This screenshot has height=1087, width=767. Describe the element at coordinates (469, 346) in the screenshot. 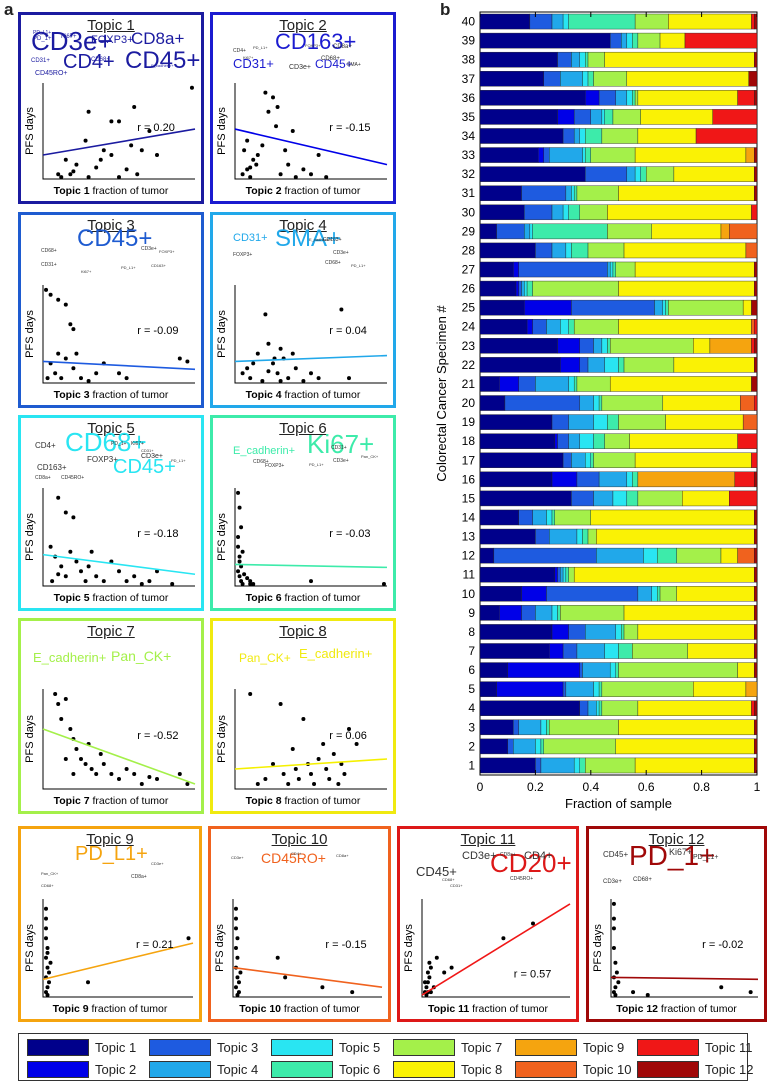

I see `specimen-tick-label: 23` at that location.